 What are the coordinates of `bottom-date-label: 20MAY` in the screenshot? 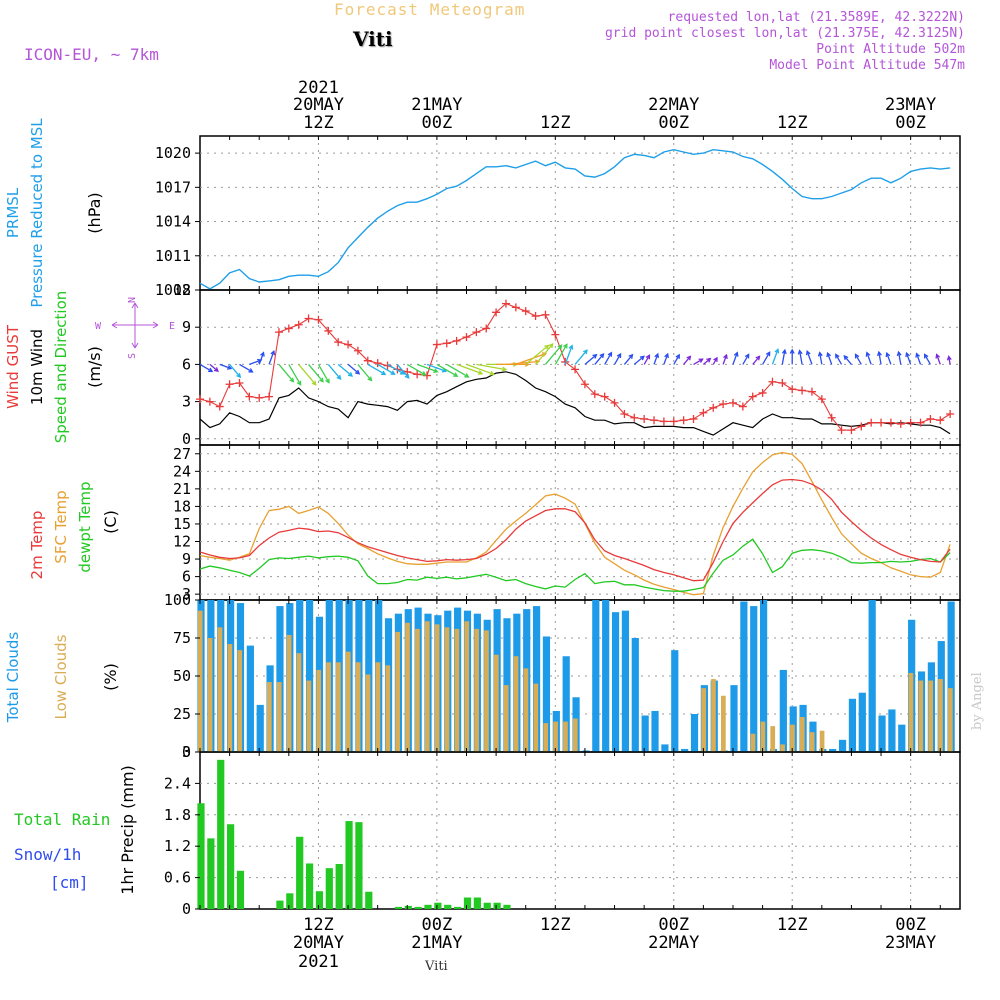 It's located at (318, 943).